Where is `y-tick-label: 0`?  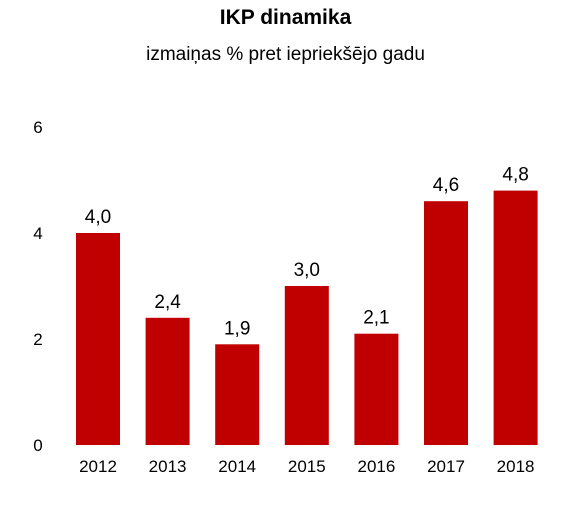
y-tick-label: 0 is located at coordinates (37, 445).